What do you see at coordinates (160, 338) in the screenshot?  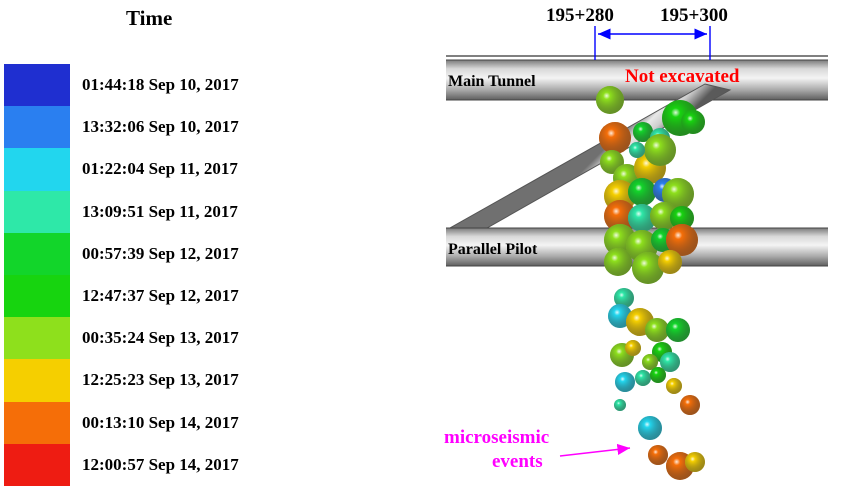 I see `legend-label: 00:35:24 Sep 13, 2017` at bounding box center [160, 338].